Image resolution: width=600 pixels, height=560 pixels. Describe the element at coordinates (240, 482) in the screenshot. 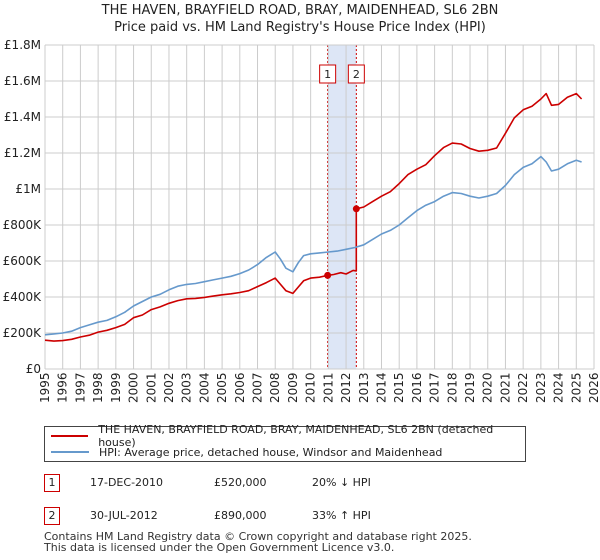

I see `transaction-price: £520,000` at that location.